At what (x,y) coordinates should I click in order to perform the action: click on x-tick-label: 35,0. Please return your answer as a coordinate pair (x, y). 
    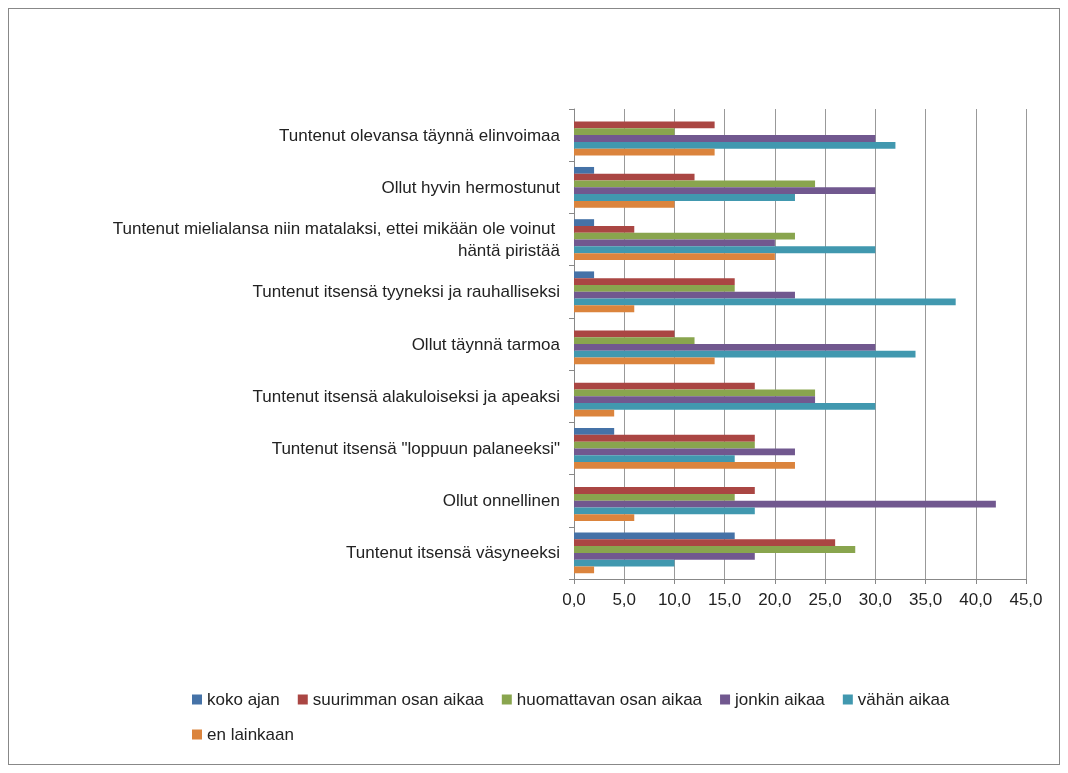
    Looking at the image, I should click on (926, 599).